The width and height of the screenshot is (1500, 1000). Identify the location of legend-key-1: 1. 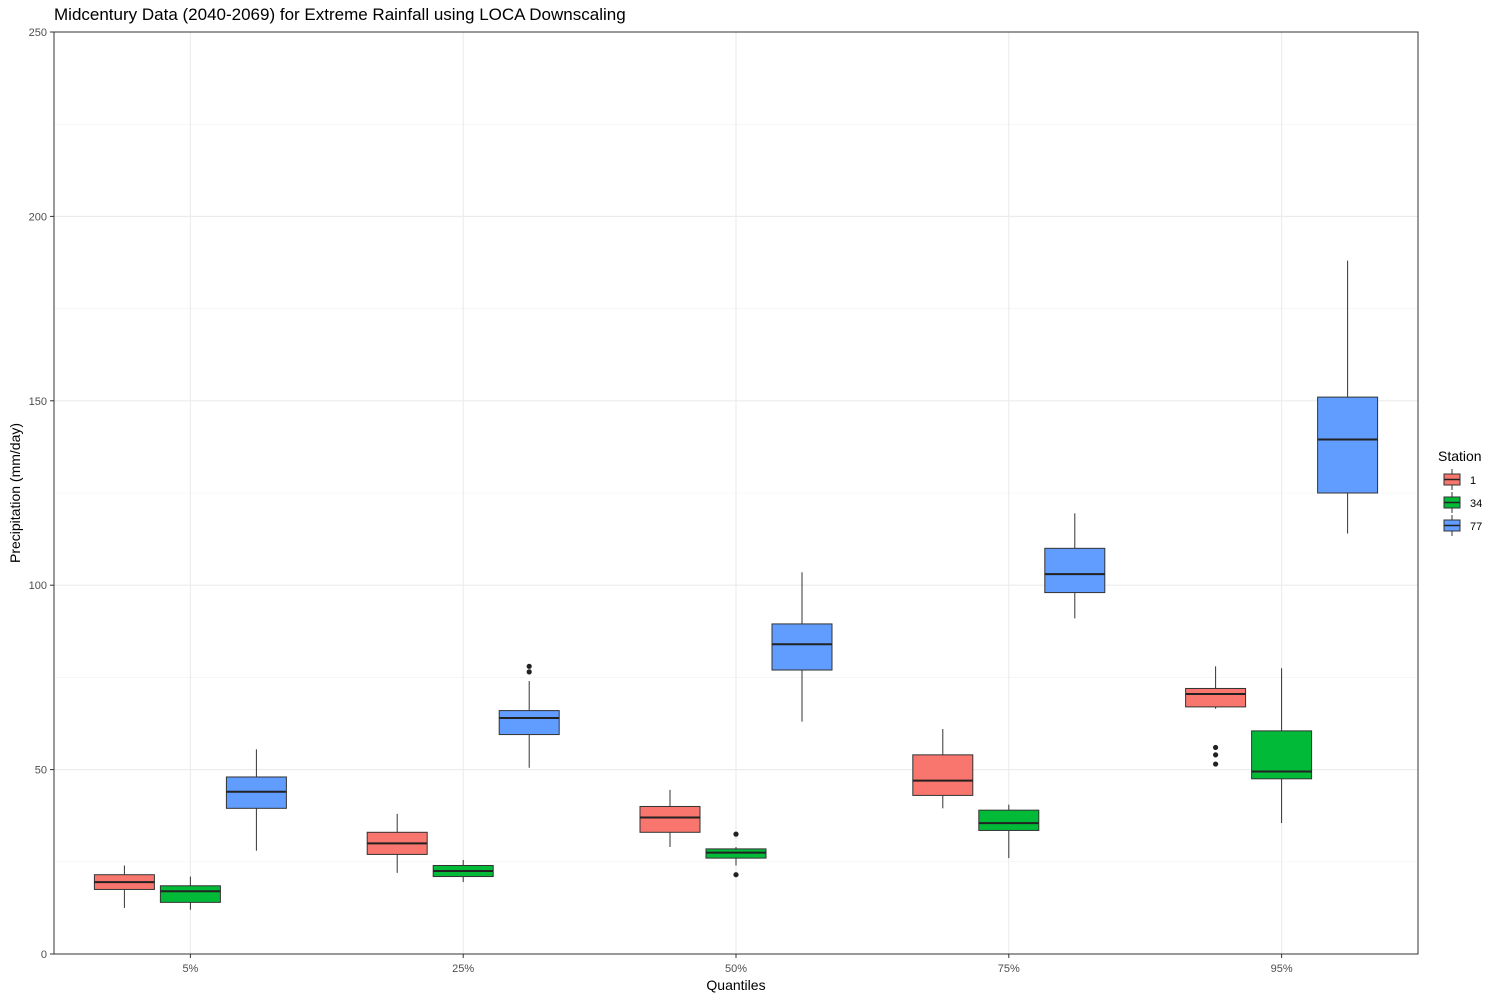
(1459, 479).